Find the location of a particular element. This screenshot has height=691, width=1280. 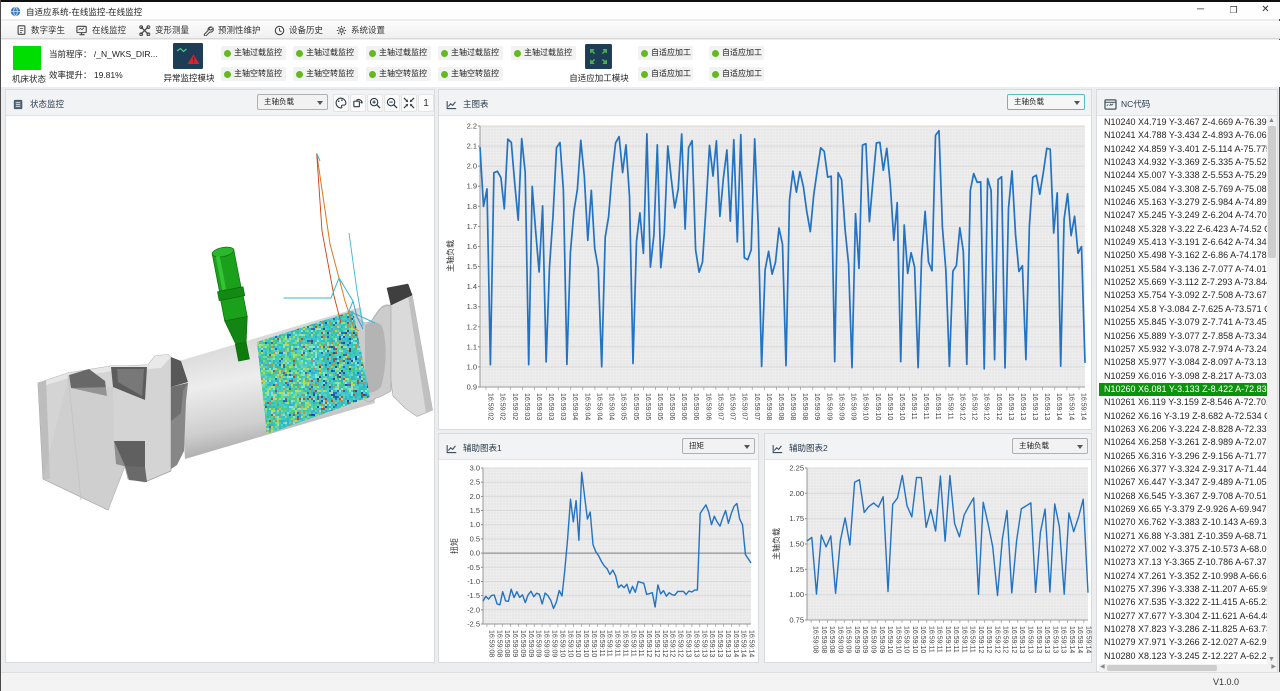

svg-text: 0.0 is located at coordinates (475, 553).